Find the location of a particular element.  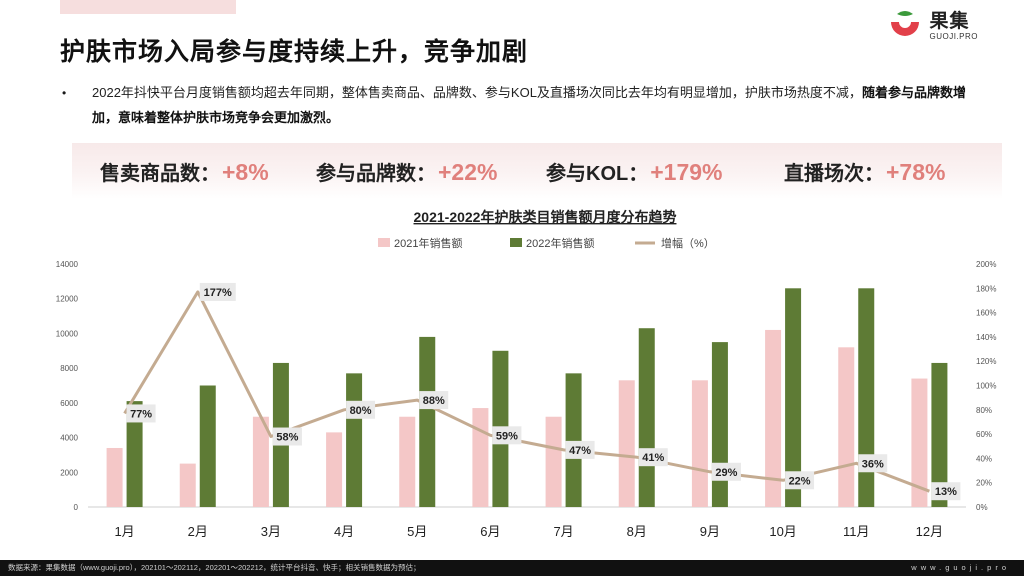

y2-tick-label: 20% is located at coordinates (984, 483).